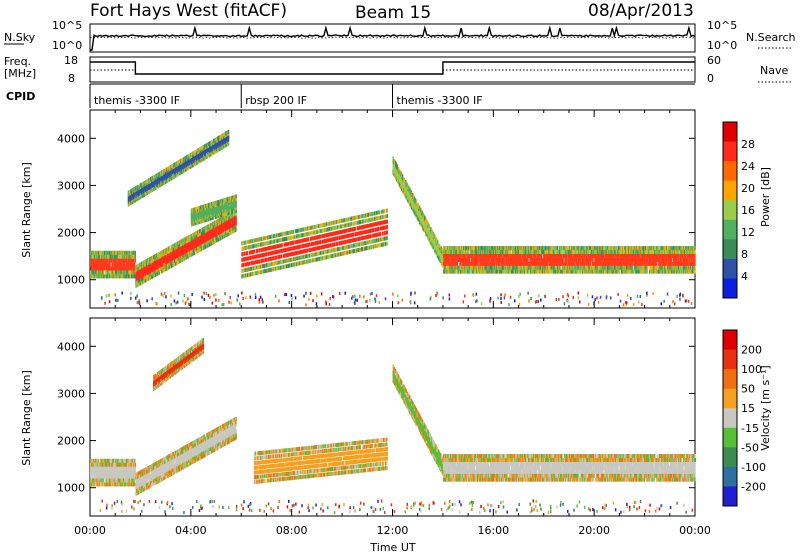 The image size is (800, 554). I want to click on freq-label-1: Freq., so click(17, 61).